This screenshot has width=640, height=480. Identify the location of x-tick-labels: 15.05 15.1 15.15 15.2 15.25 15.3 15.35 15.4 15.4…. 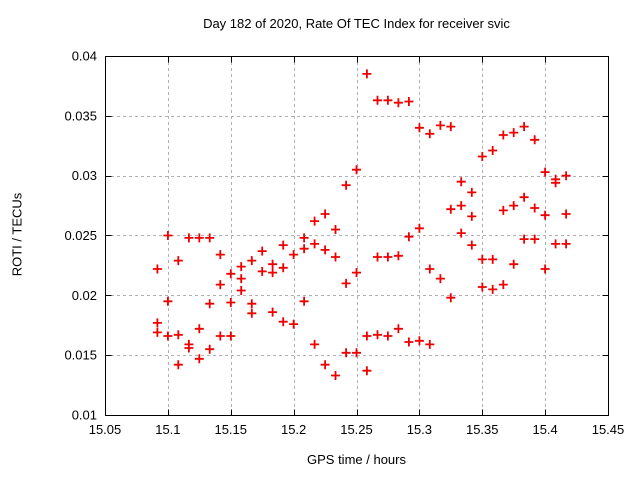
(357, 429).